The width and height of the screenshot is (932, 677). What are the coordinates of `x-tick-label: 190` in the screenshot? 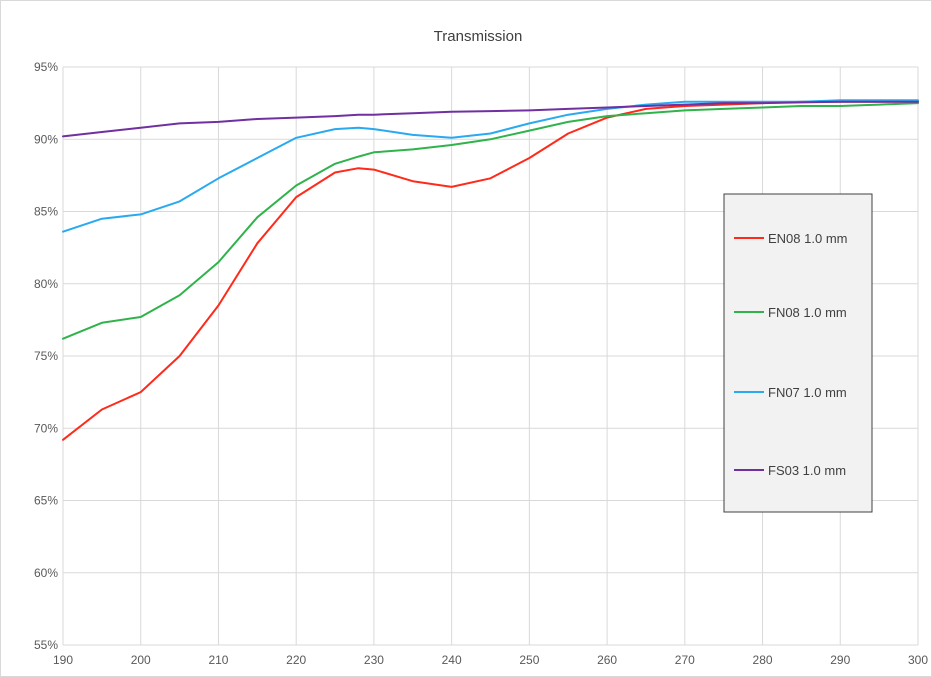 It's located at (63, 660).